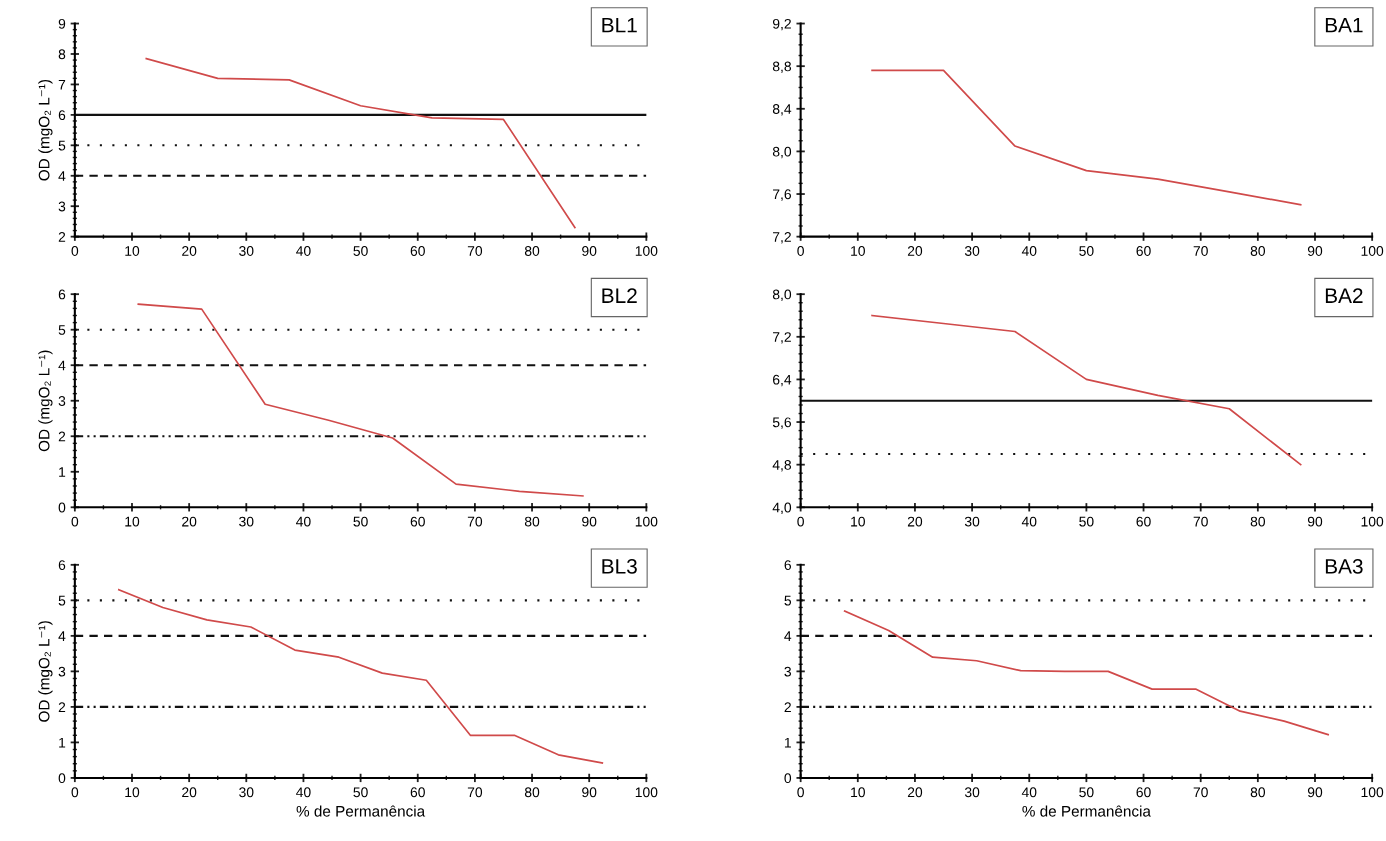  What do you see at coordinates (782, 380) in the screenshot?
I see `y-tick-label: 6,4` at bounding box center [782, 380].